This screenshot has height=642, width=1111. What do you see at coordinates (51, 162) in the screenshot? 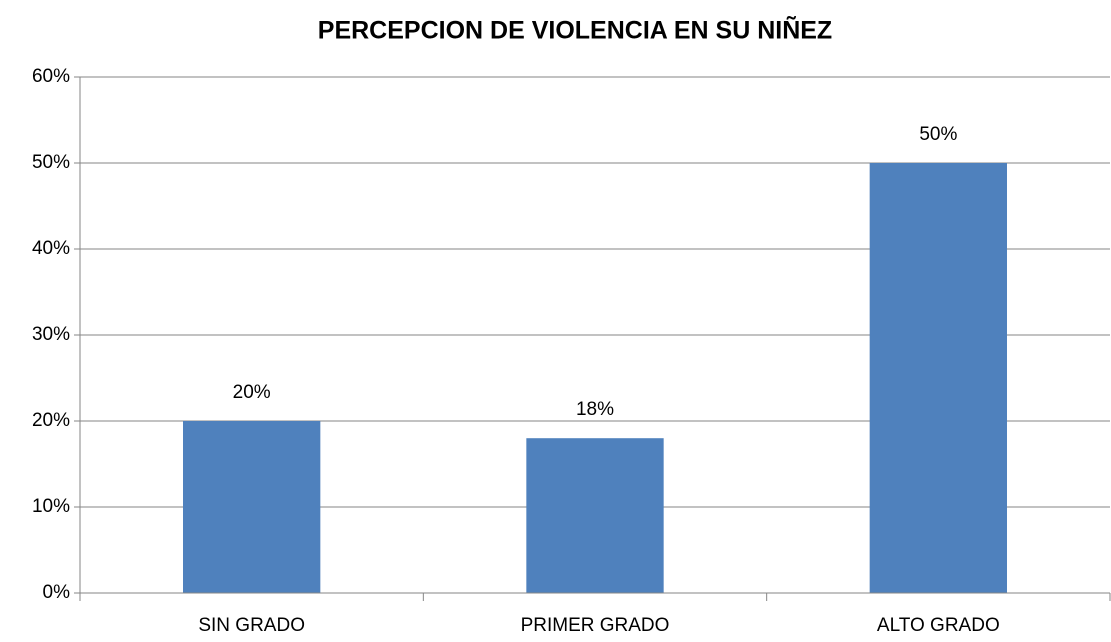
I see `y-tick-label: 50%` at bounding box center [51, 162].